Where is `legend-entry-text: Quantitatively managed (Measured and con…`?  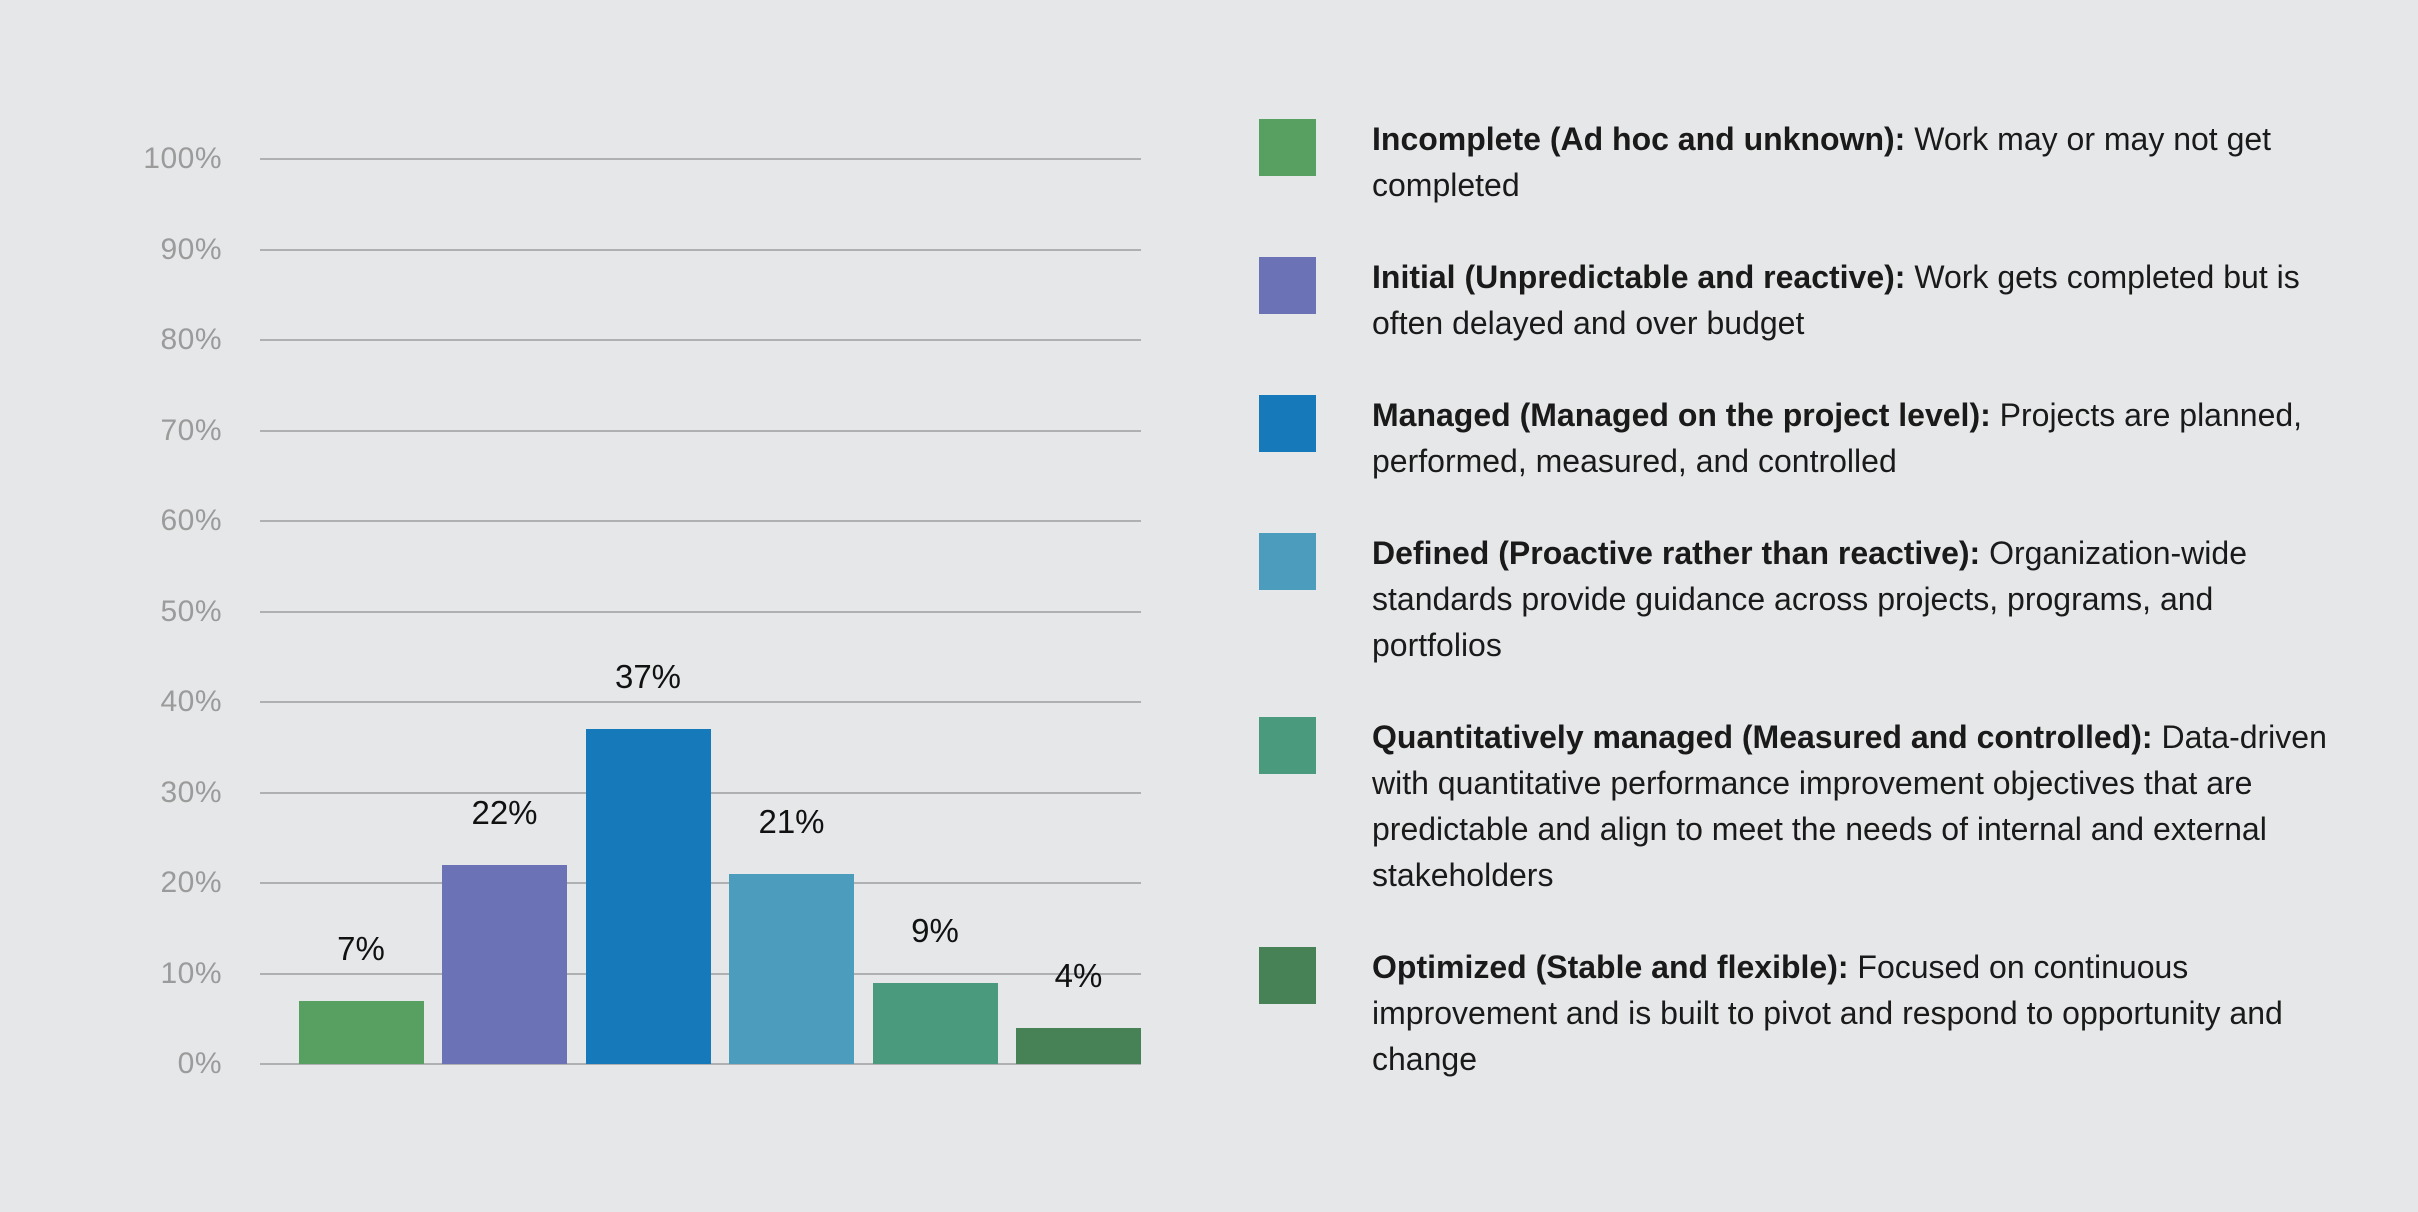 legend-entry-text: Quantitatively managed (Measured and con… is located at coordinates (1857, 806).